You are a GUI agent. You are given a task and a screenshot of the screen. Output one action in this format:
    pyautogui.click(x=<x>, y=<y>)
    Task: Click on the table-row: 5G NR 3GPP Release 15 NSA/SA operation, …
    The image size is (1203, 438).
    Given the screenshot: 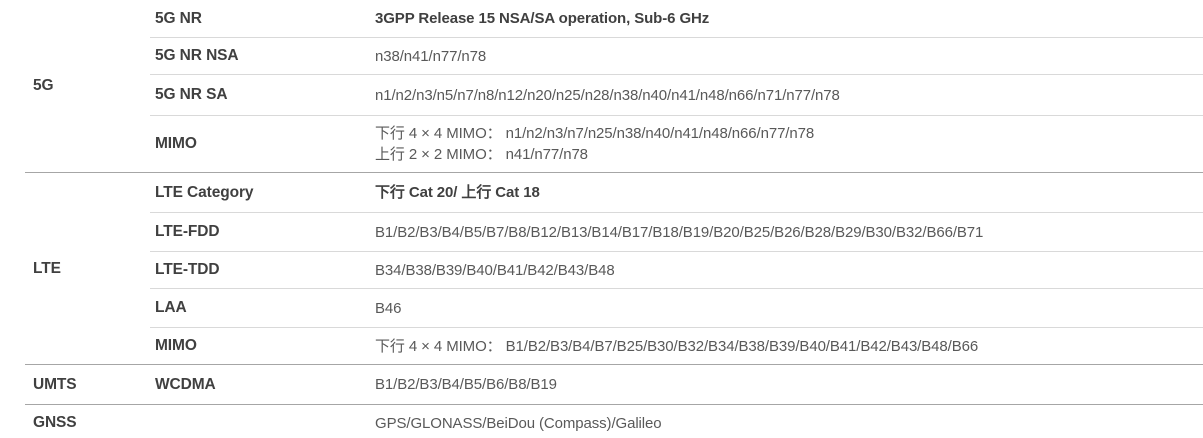 What is the action you would take?
    pyautogui.click(x=676, y=18)
    